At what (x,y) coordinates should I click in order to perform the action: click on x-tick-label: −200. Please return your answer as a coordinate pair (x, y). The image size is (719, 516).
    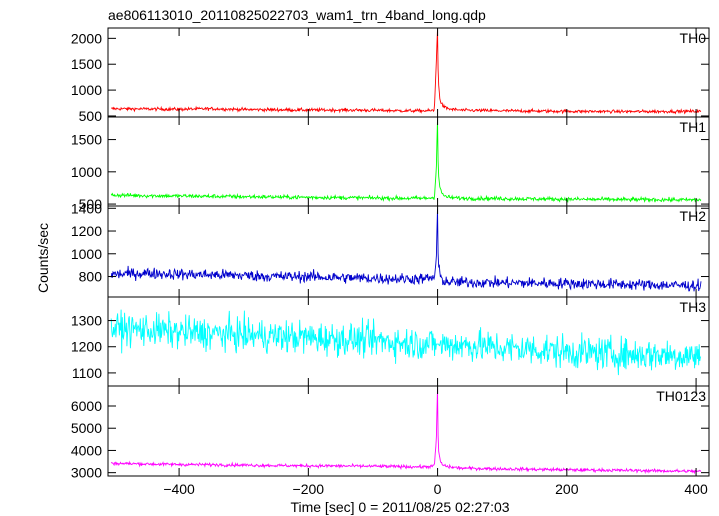
    Looking at the image, I should click on (309, 489).